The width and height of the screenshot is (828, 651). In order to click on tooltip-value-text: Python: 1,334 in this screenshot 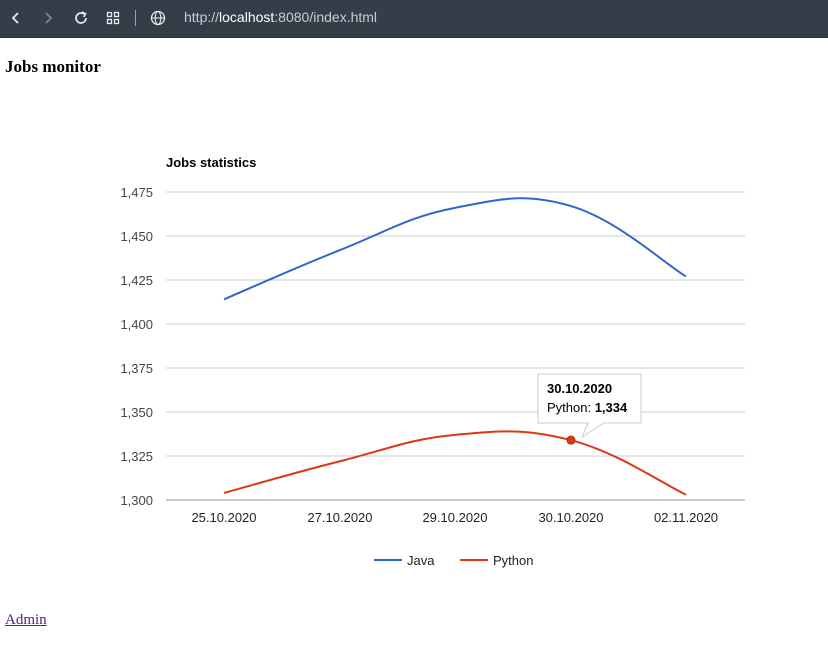, I will do `click(587, 407)`.